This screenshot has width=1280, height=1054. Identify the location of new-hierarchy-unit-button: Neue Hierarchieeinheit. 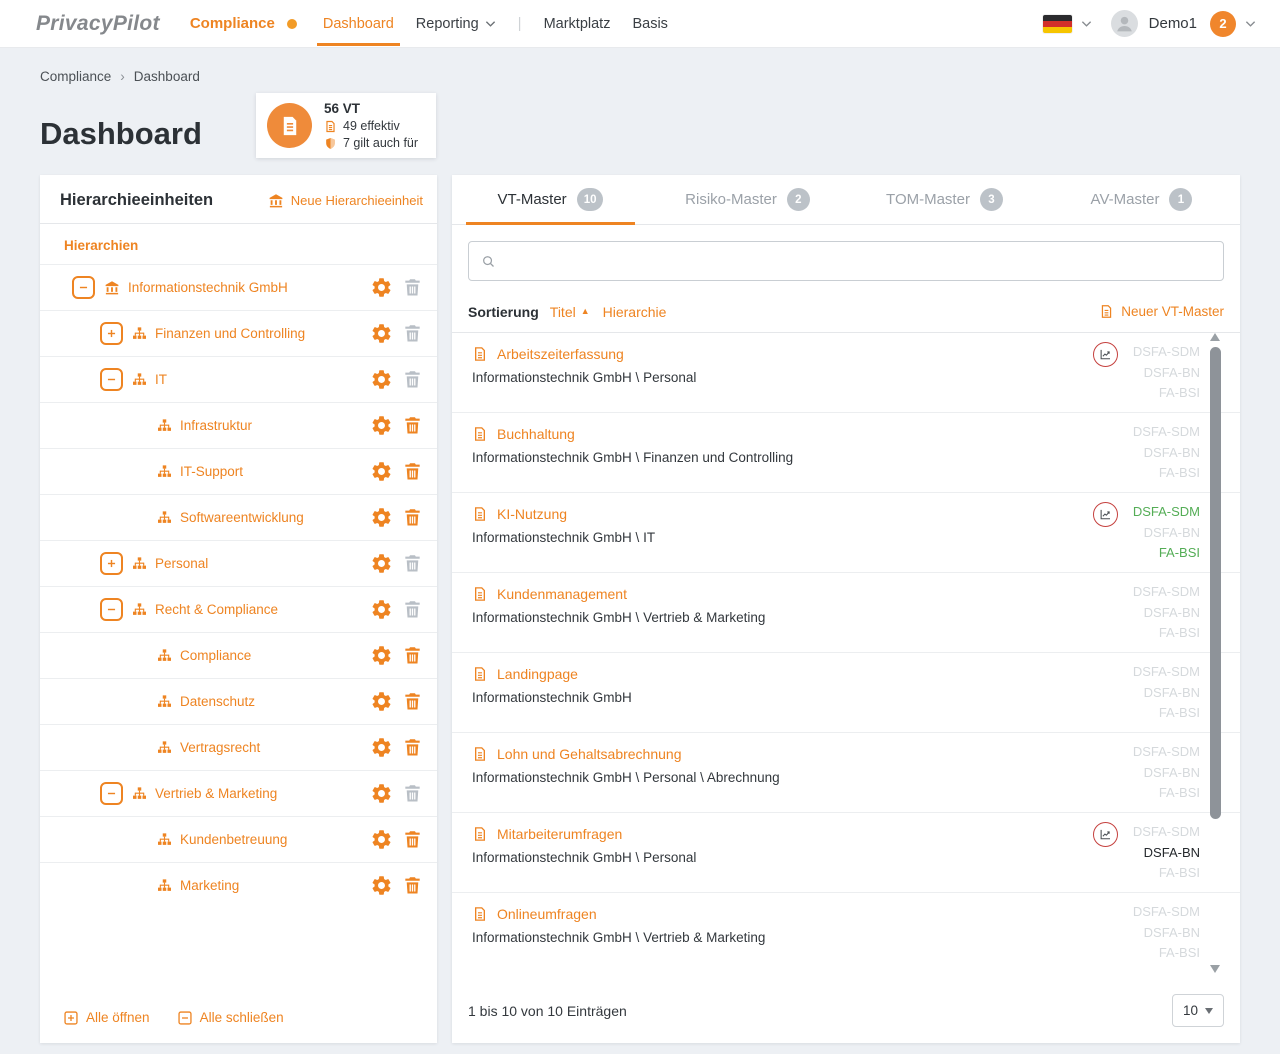
(345, 201).